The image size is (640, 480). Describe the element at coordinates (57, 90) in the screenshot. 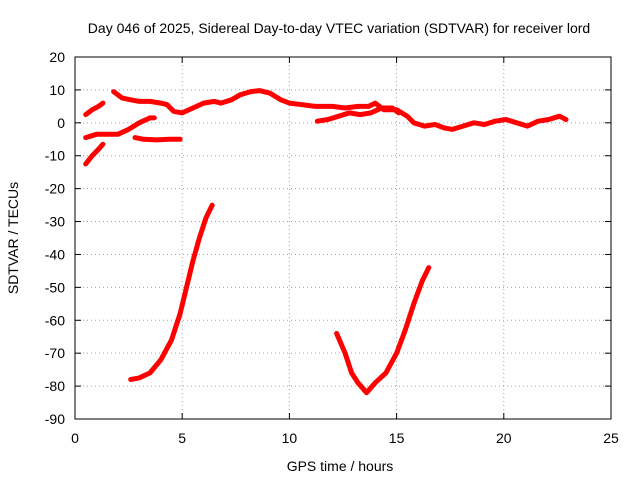

I see `y-tick-label: 10` at that location.